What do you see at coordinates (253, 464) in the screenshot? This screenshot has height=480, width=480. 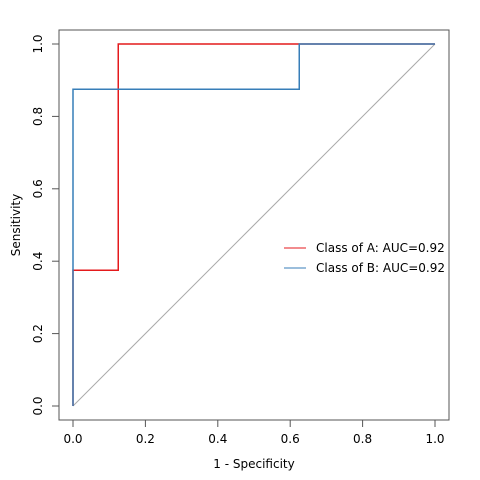 I see `x-axis-title: 1 - Specificity` at bounding box center [253, 464].